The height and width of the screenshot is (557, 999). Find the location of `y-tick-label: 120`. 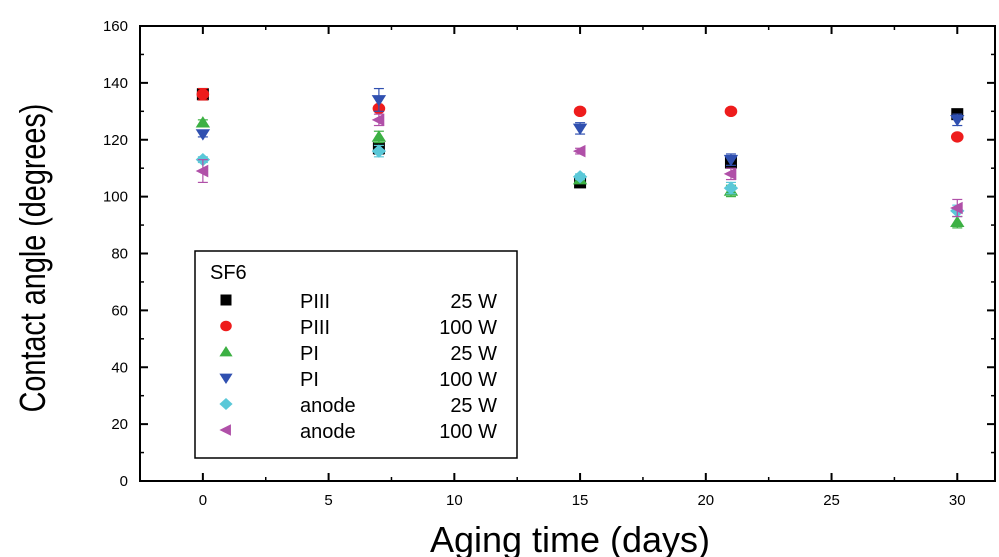

y-tick-label: 120 is located at coordinates (115, 140).